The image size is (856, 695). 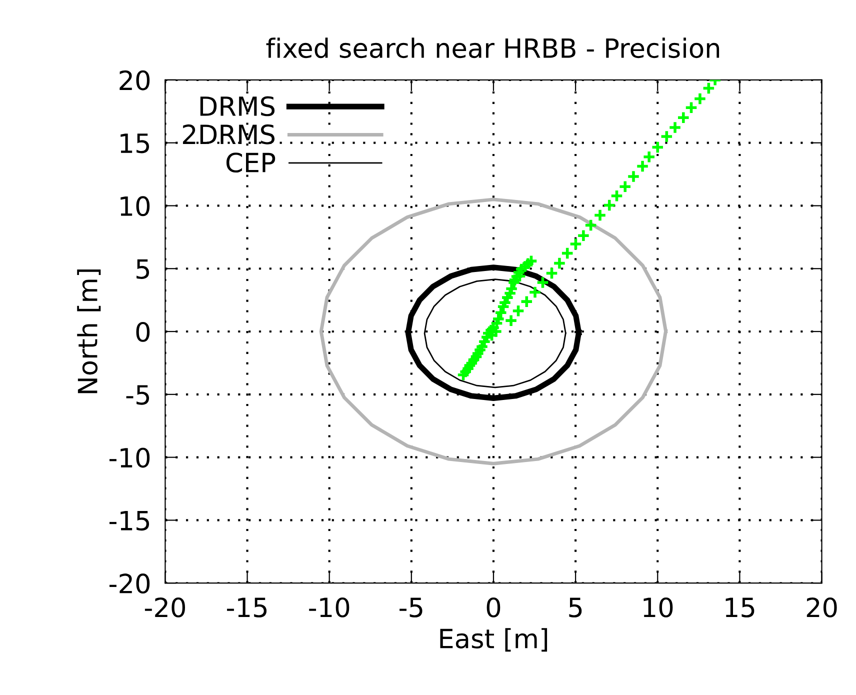 What do you see at coordinates (251, 162) in the screenshot?
I see `legend-label: CEP` at bounding box center [251, 162].